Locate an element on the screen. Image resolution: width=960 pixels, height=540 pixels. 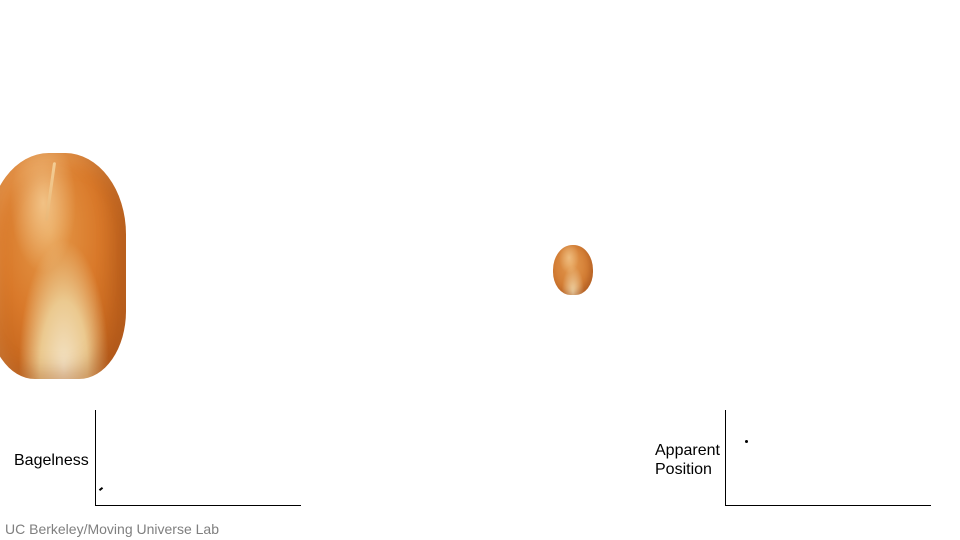
apparent-position-y-axis is located at coordinates (725, 458).